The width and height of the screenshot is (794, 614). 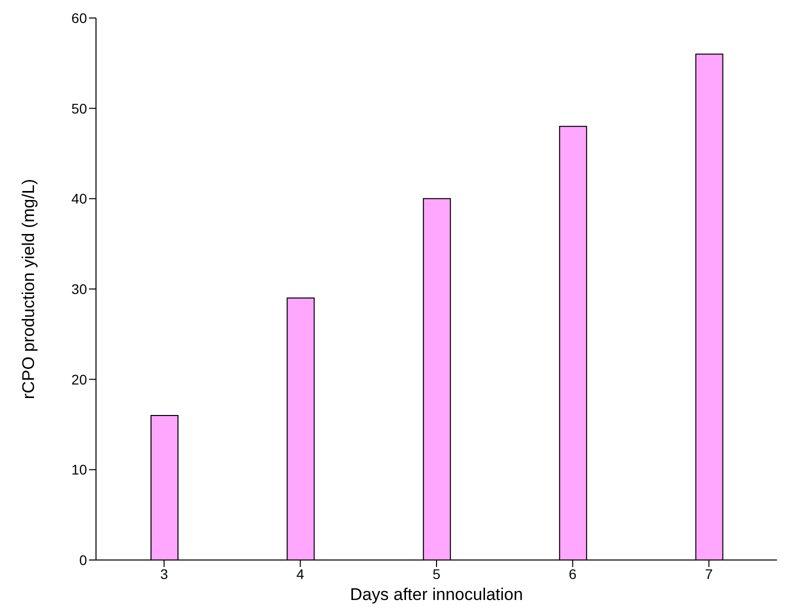 What do you see at coordinates (436, 595) in the screenshot?
I see `x-axis-title: Days after innoculation` at bounding box center [436, 595].